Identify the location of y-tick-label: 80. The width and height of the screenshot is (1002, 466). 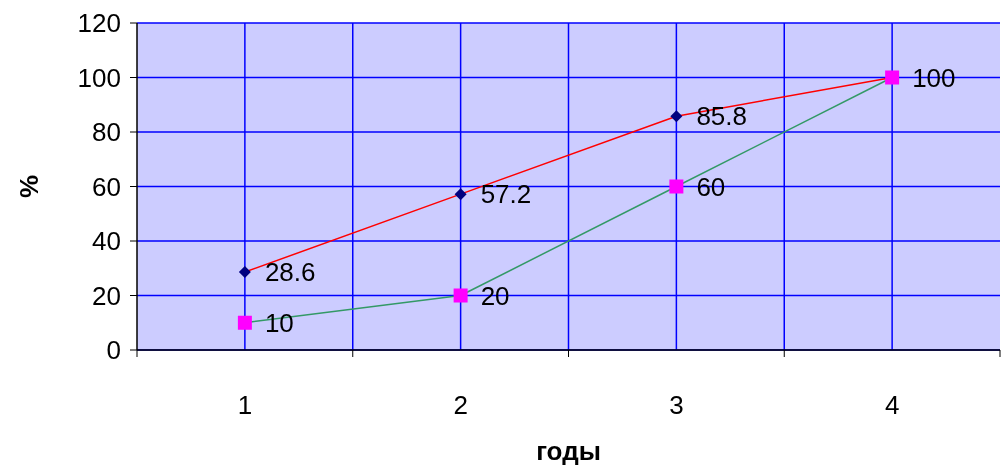
(106, 132).